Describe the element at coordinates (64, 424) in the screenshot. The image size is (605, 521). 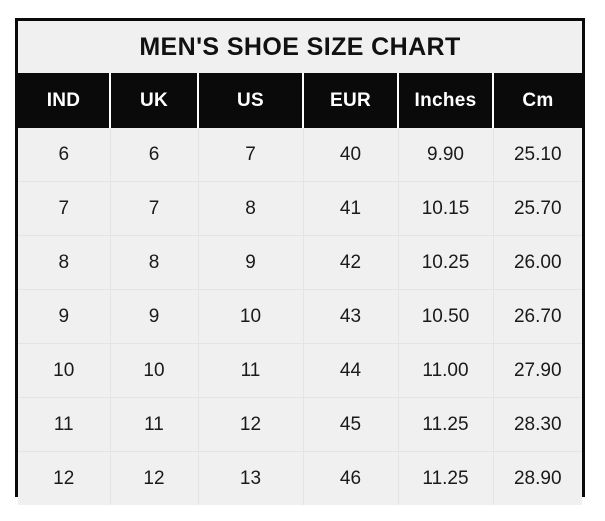
I see `cell-ind: 11` at that location.